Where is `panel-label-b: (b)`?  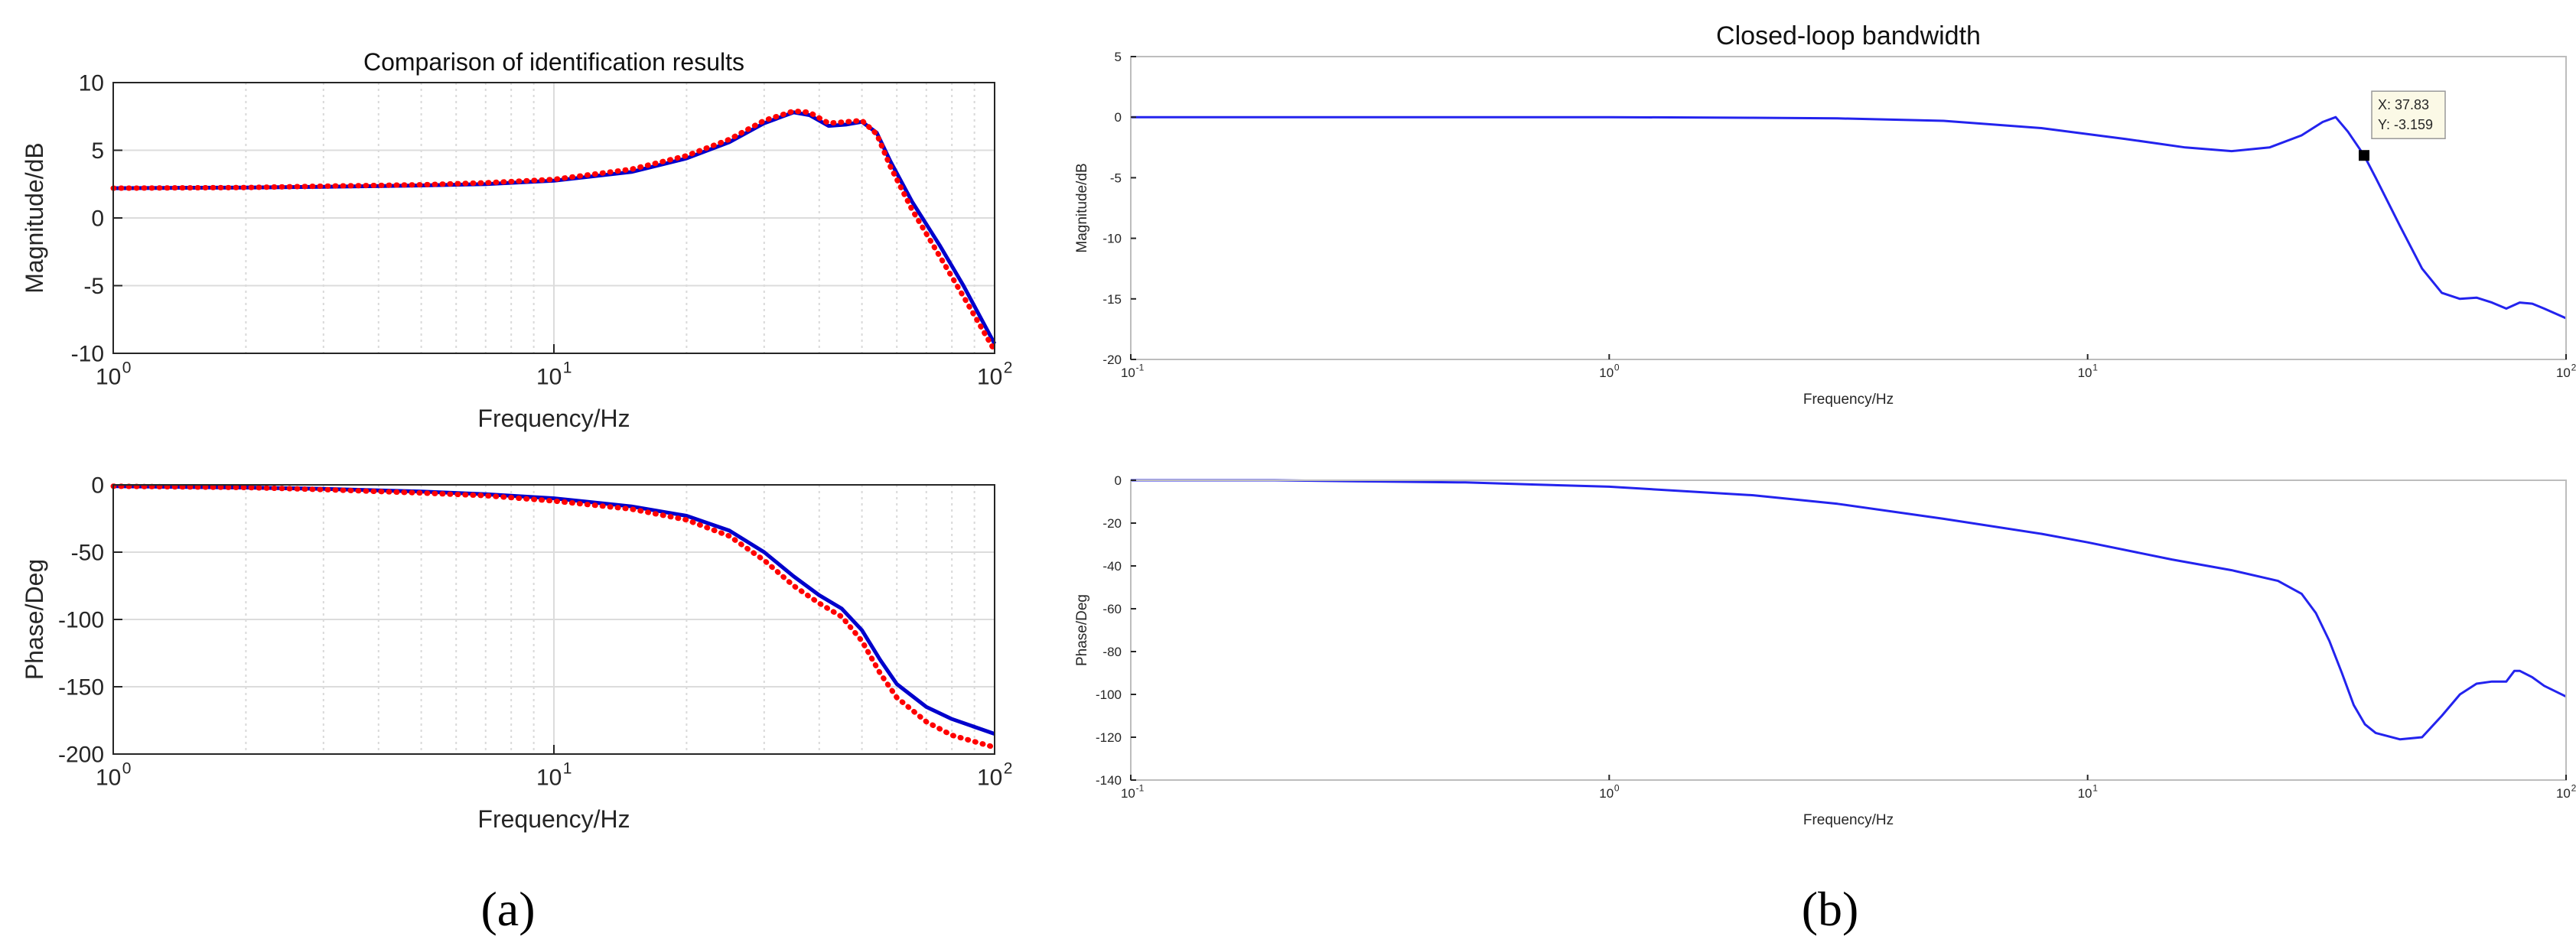 panel-label-b: (b) is located at coordinates (1831, 909).